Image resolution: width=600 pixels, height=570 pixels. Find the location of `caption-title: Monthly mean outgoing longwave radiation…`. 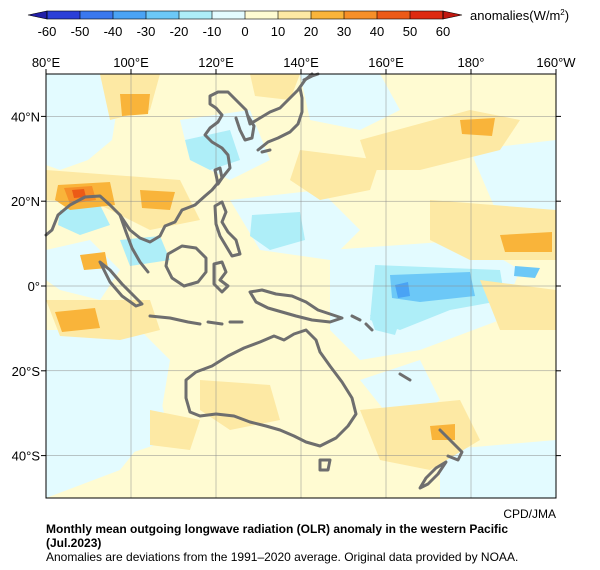

caption-title: Monthly mean outgoing longwave radiation… is located at coordinates (277, 529).